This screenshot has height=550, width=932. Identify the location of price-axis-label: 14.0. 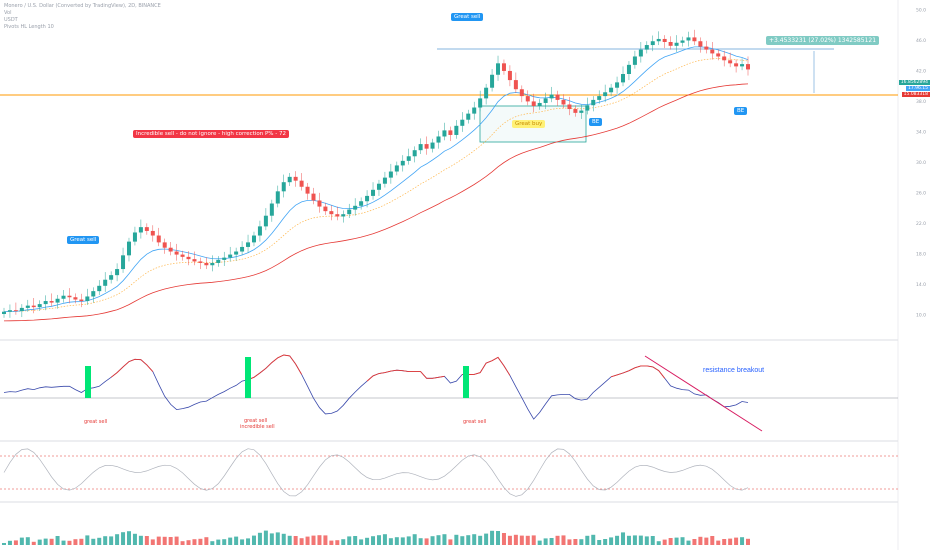
(921, 285).